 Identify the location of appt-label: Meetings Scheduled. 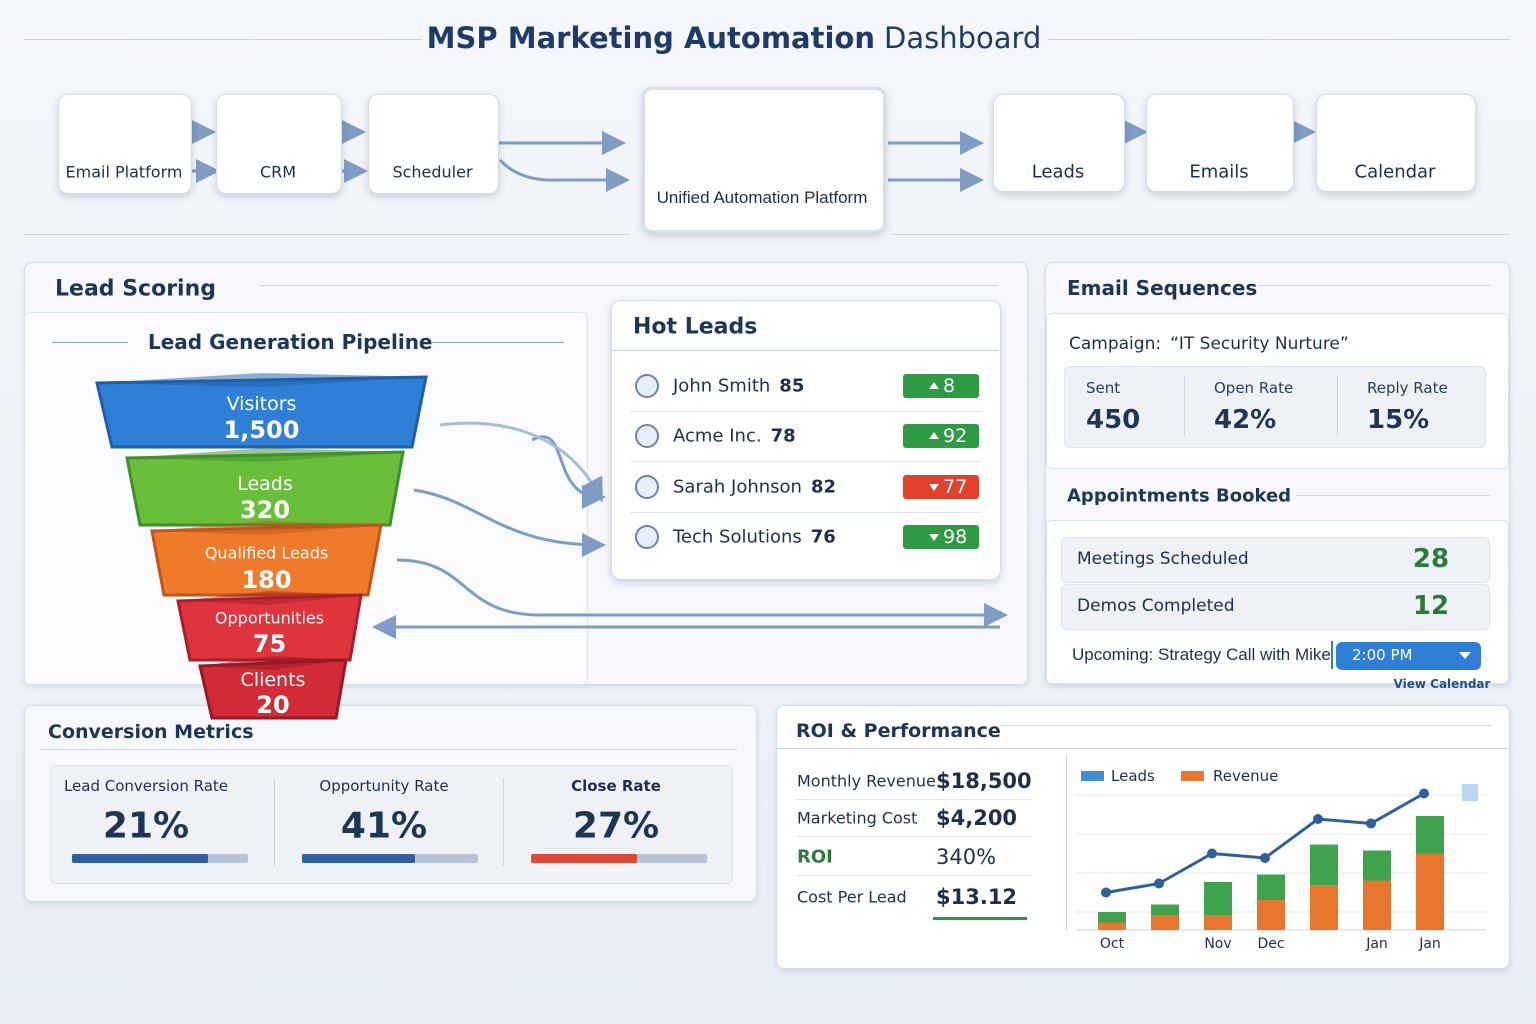
(1163, 559).